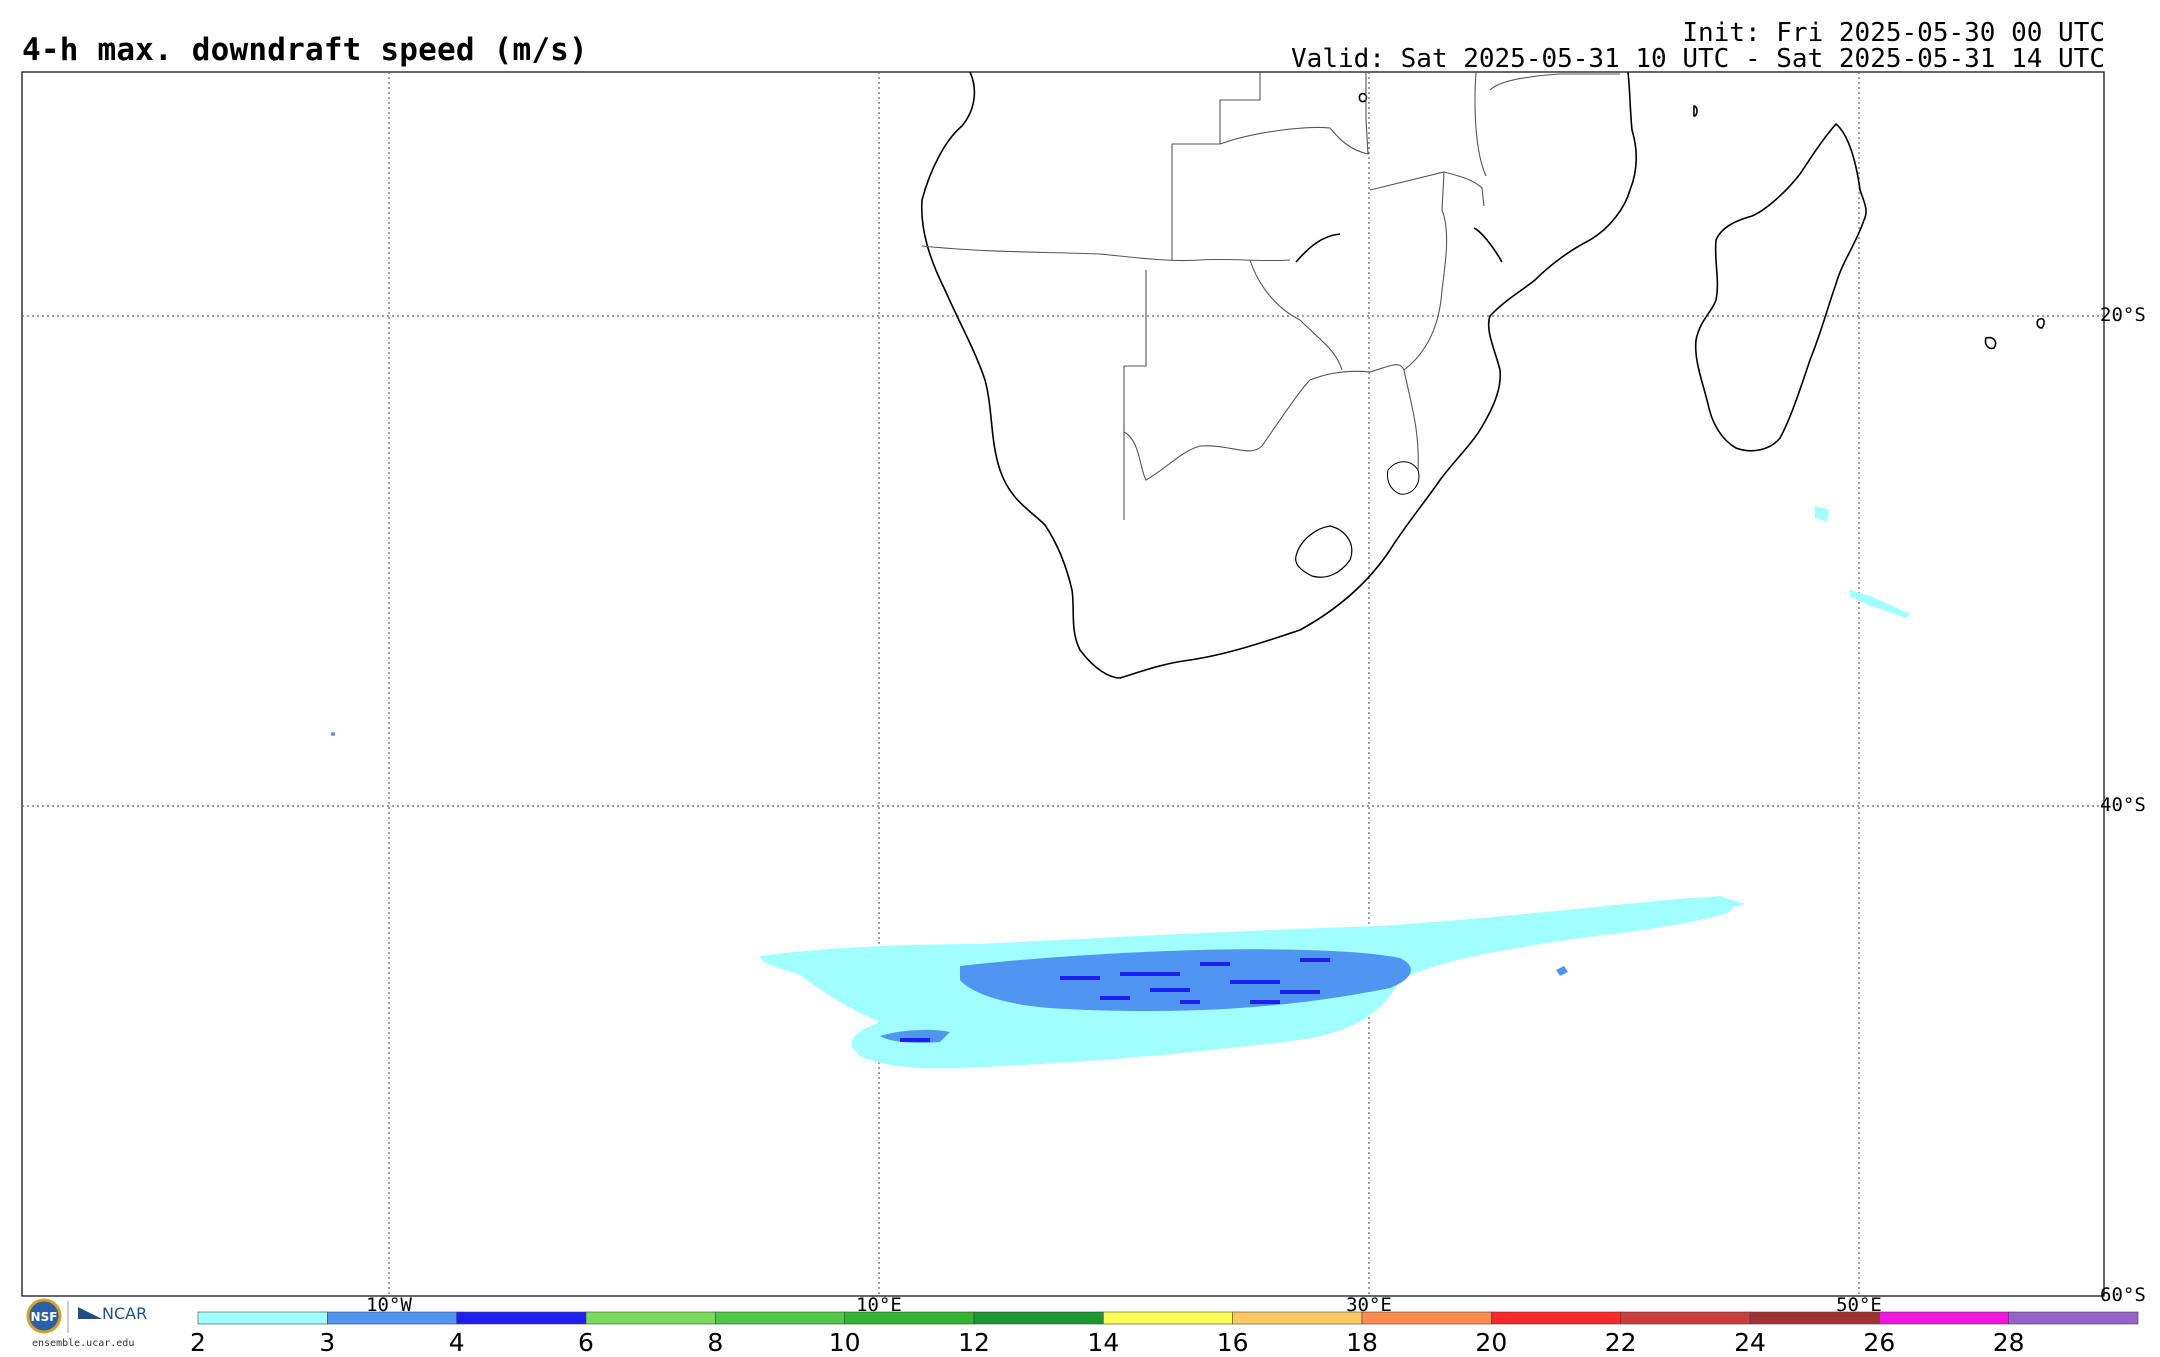  What do you see at coordinates (1318, 248) in the screenshot?
I see `zambezi-lake` at bounding box center [1318, 248].